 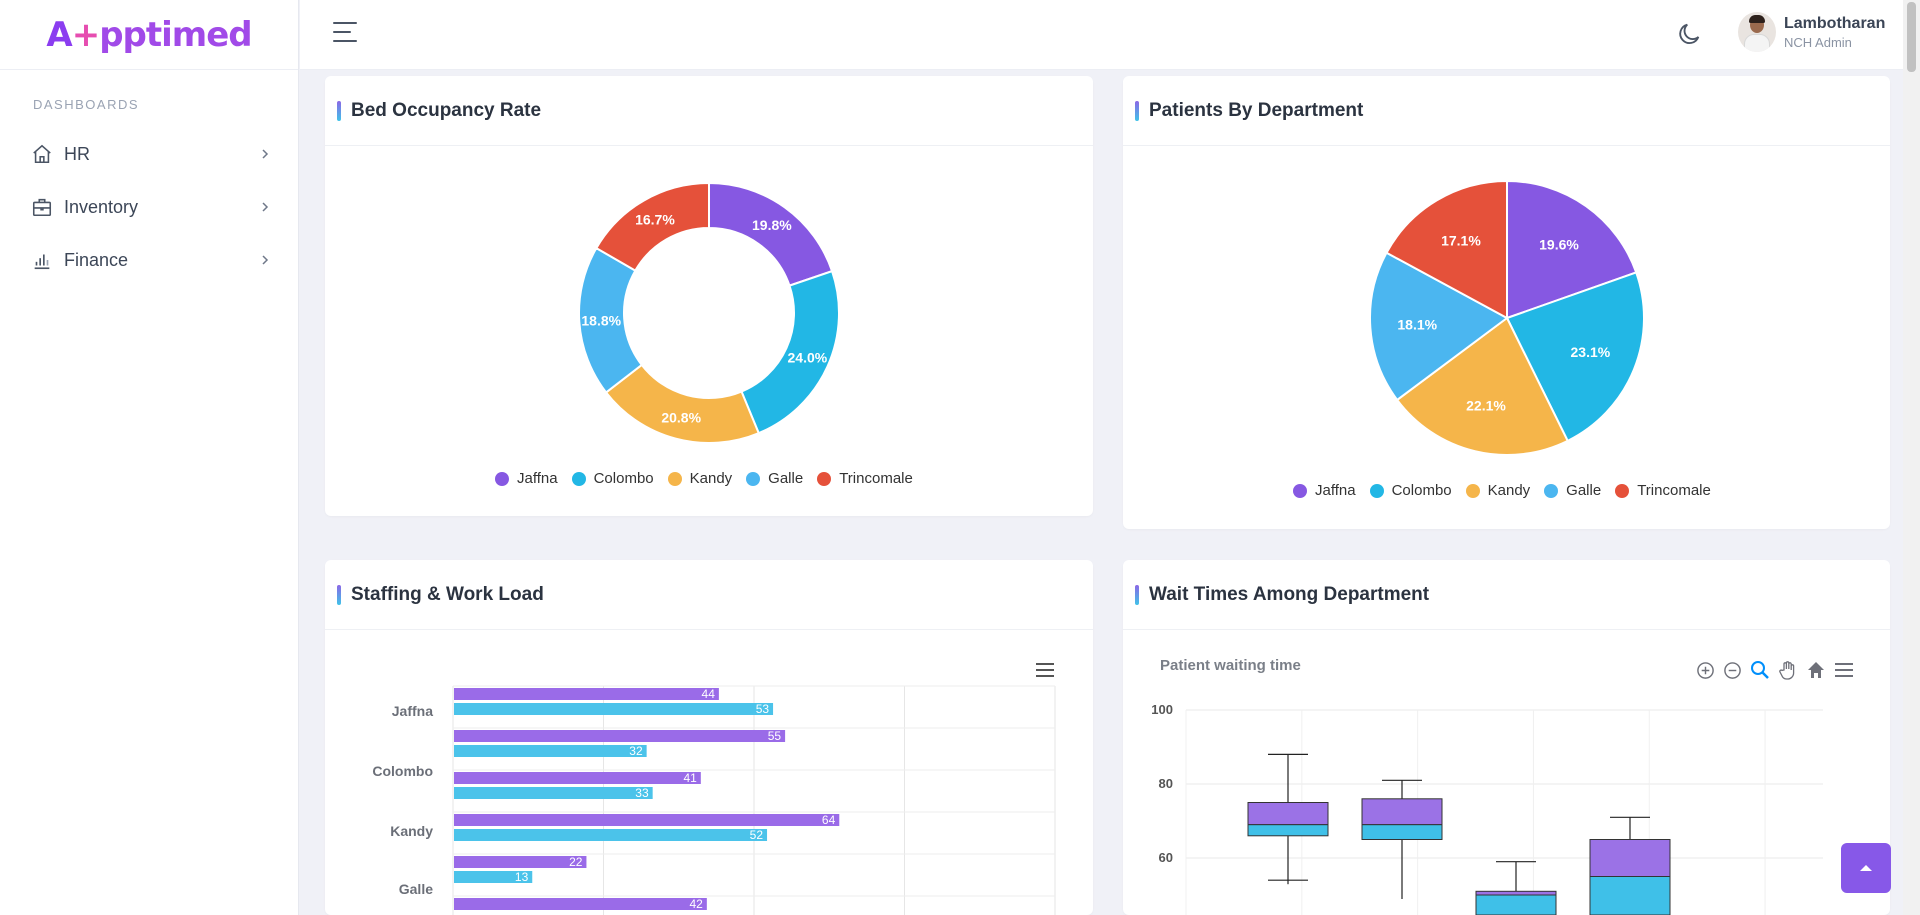 I want to click on avatar, so click(x=1757, y=32).